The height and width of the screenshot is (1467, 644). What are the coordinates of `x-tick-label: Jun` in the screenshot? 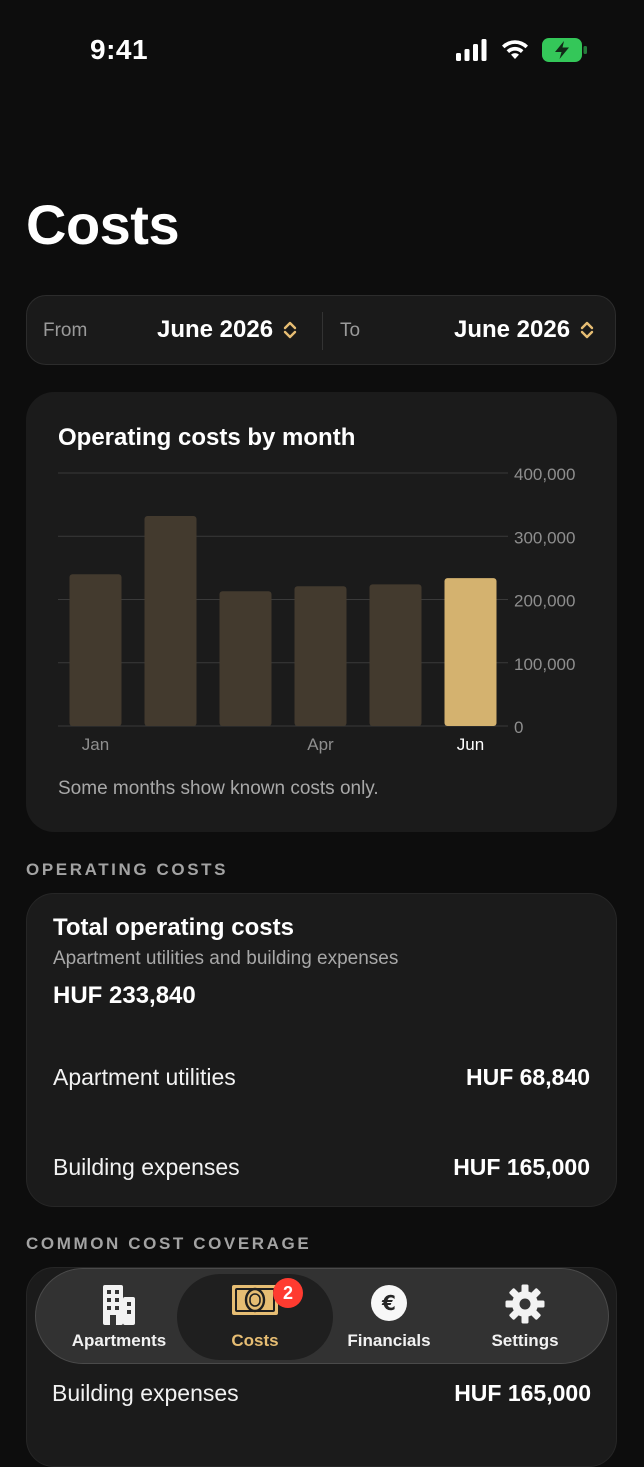 It's located at (470, 744).